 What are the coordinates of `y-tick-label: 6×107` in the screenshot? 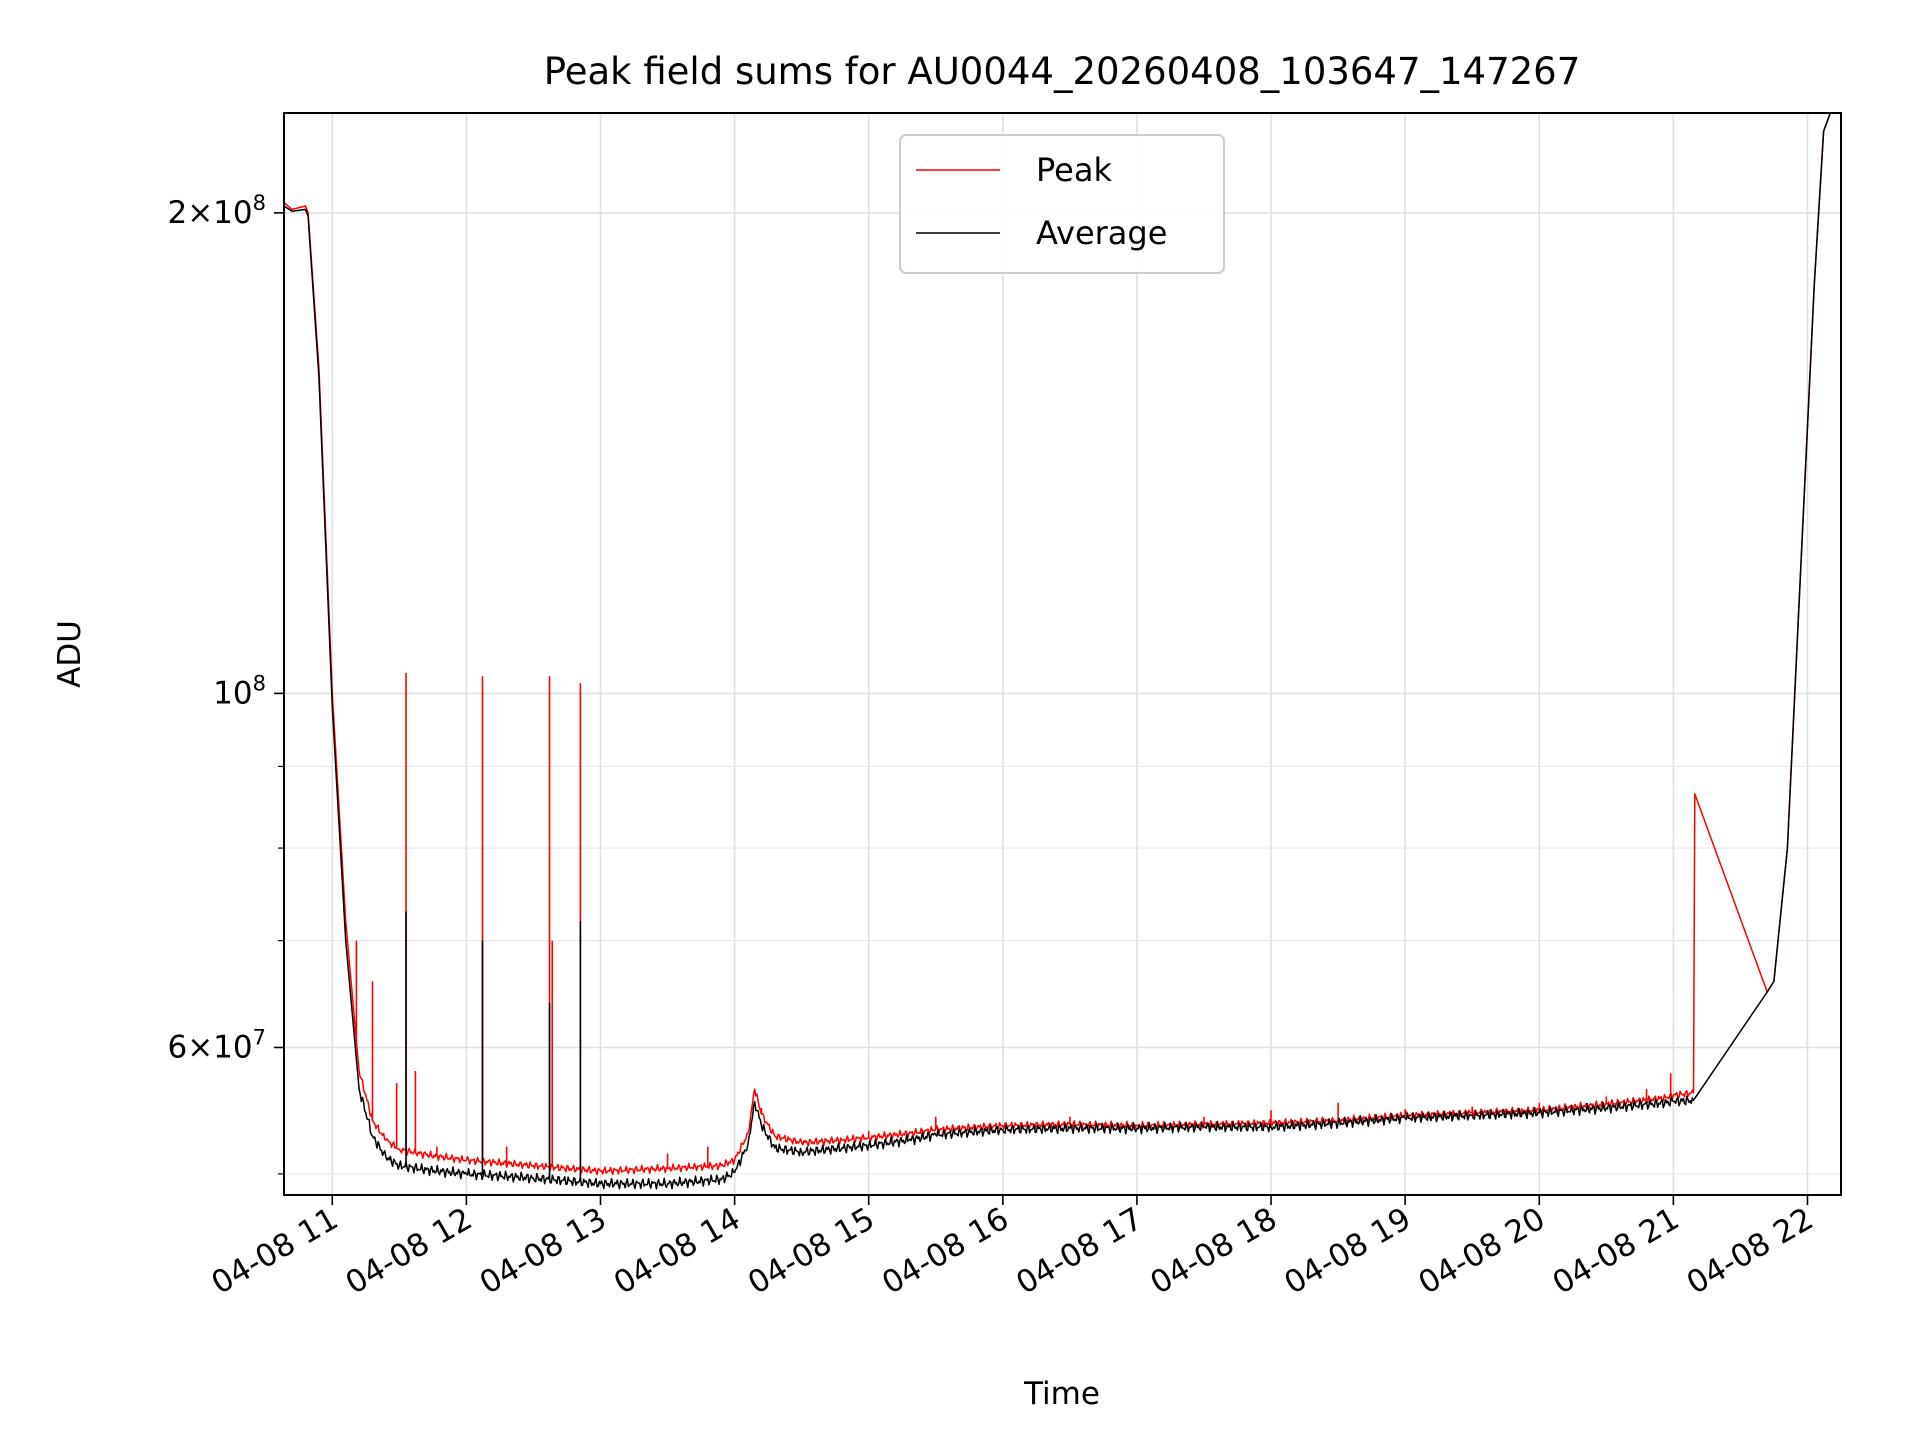 It's located at (216, 1045).